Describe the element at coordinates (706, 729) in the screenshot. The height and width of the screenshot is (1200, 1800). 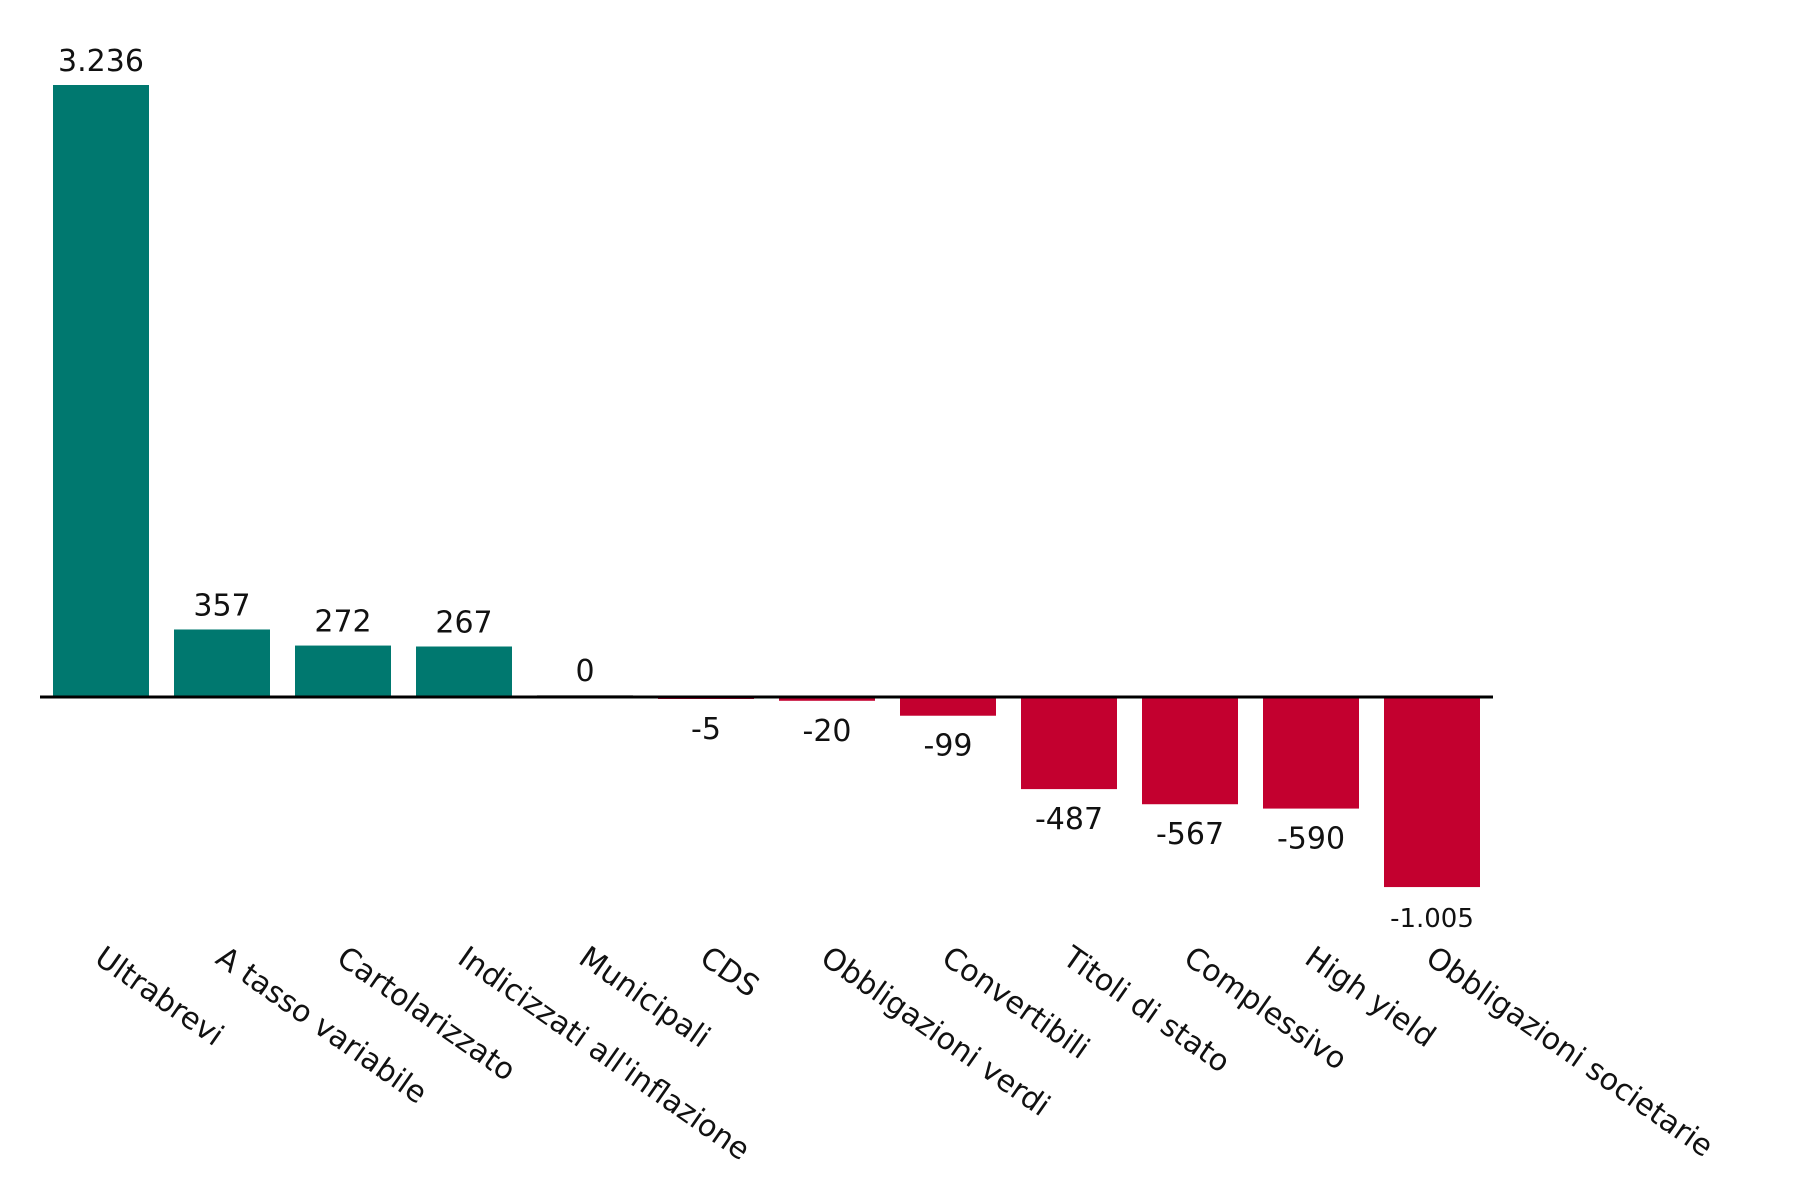
I see `value-label-5: -5` at that location.